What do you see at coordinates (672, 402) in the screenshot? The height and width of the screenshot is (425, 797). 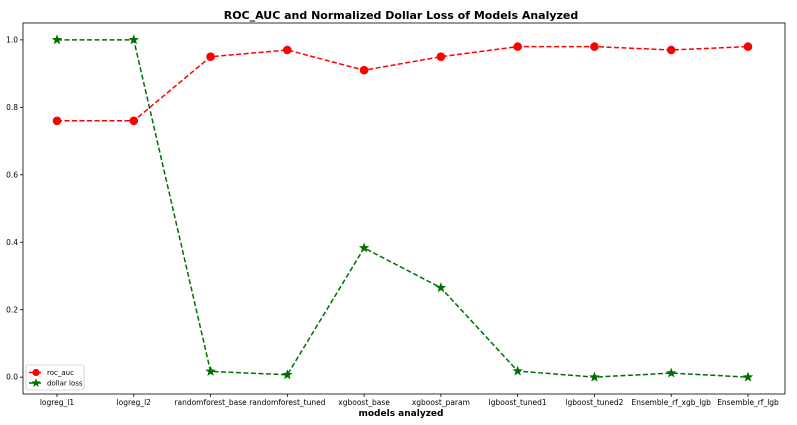 I see `x-tick-label: Ensemble_rf_xgb_lgb` at bounding box center [672, 402].